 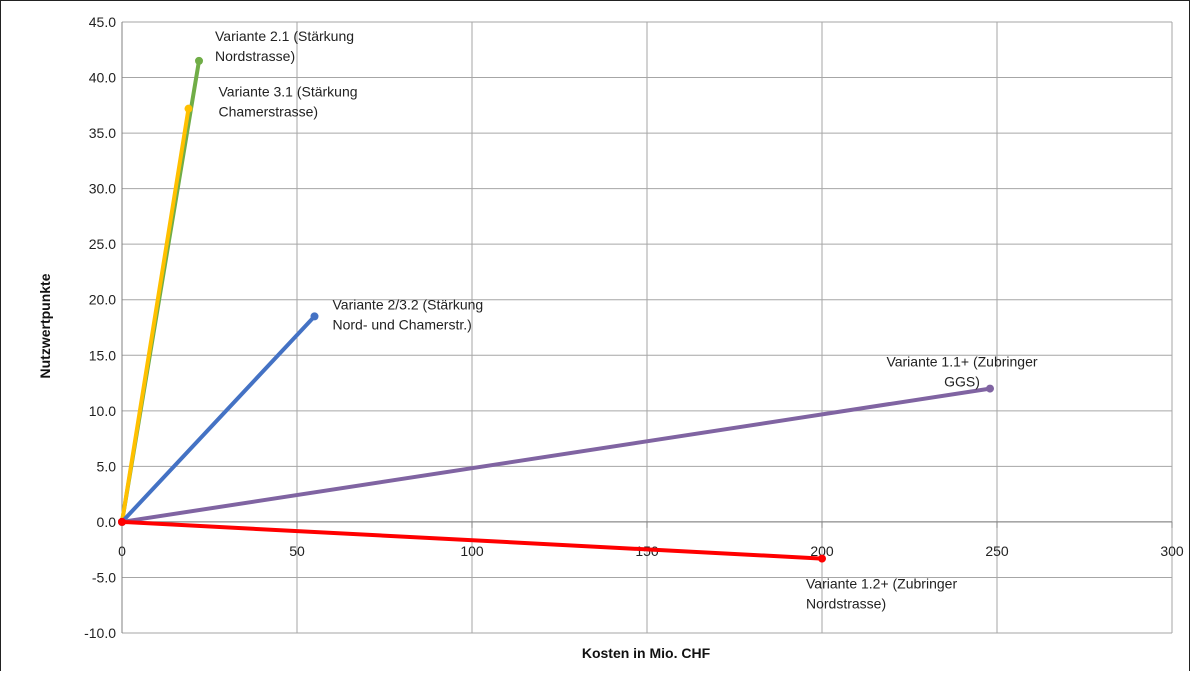 What do you see at coordinates (472, 551) in the screenshot?
I see `x-tick-label: 100` at bounding box center [472, 551].